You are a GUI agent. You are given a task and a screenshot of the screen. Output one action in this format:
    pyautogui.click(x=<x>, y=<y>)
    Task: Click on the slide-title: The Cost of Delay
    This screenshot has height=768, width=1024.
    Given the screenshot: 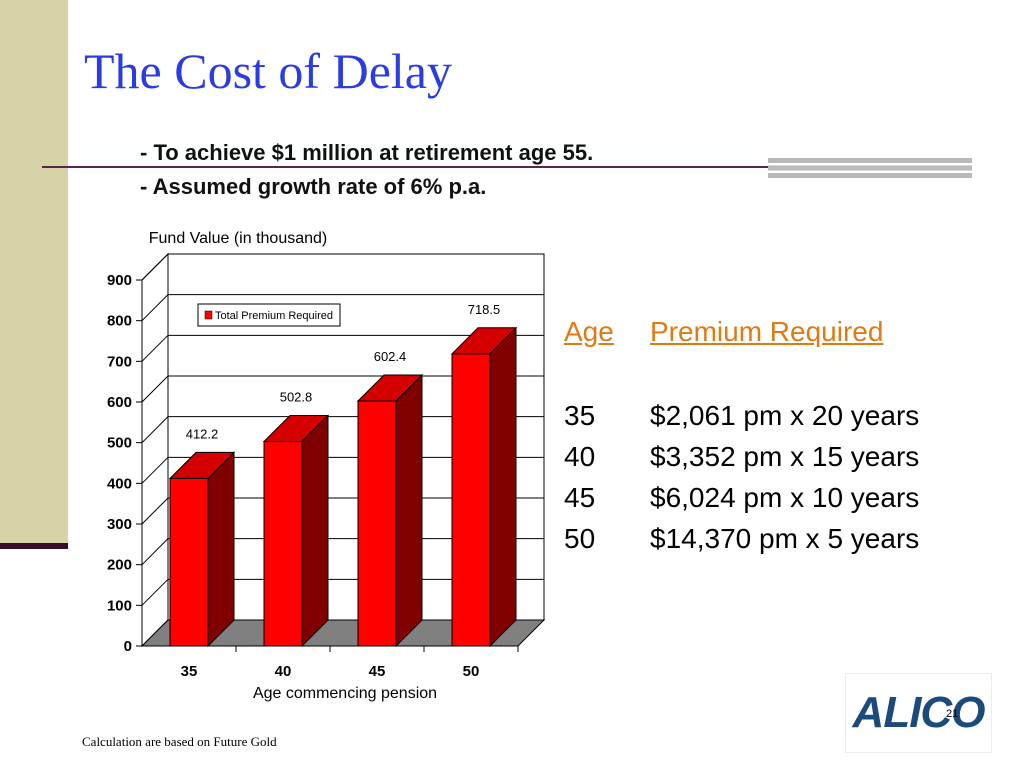 What is the action you would take?
    pyautogui.click(x=268, y=71)
    